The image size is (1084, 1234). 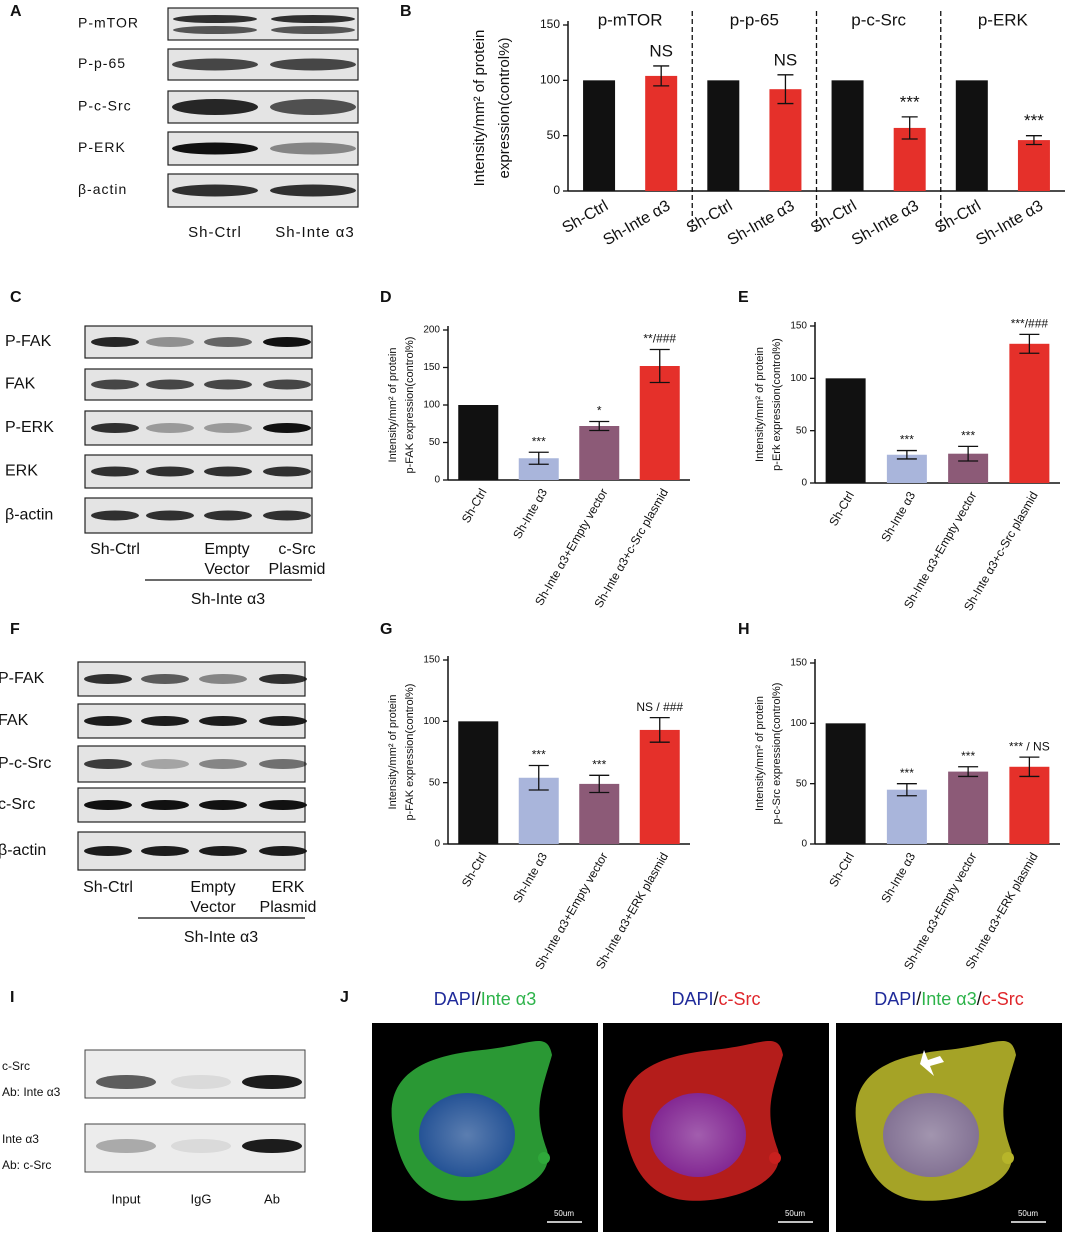 What do you see at coordinates (29, 515) in the screenshot?
I see `blot-row-label: β-actin` at bounding box center [29, 515].